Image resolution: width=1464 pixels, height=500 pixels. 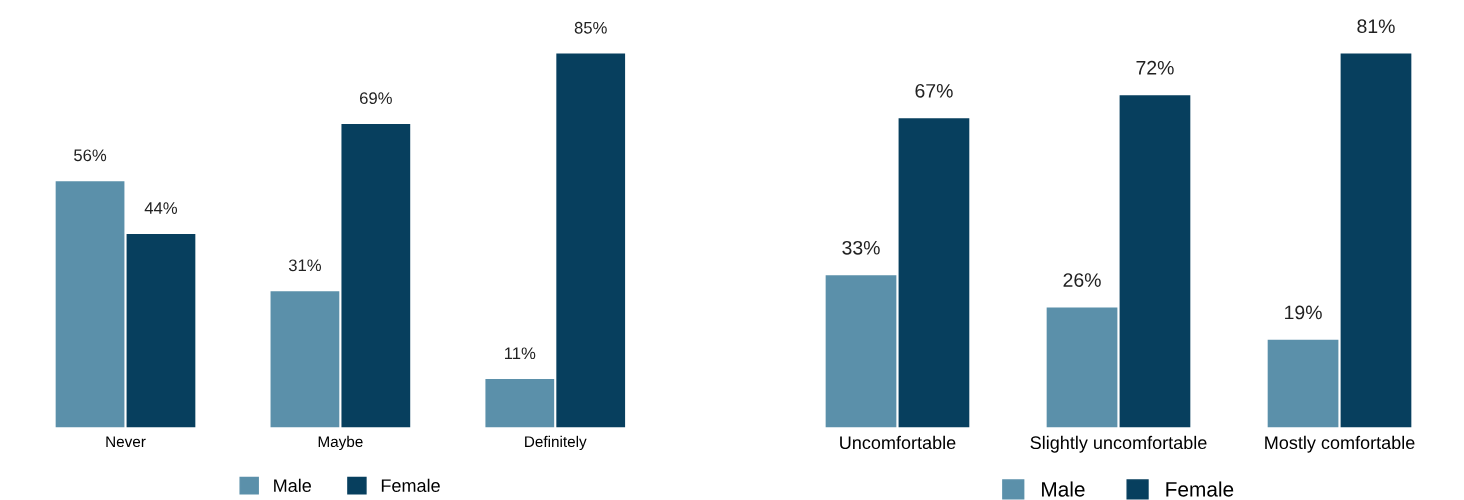 What do you see at coordinates (898, 442) in the screenshot?
I see `x-tick-label: Uncomfortable` at bounding box center [898, 442].